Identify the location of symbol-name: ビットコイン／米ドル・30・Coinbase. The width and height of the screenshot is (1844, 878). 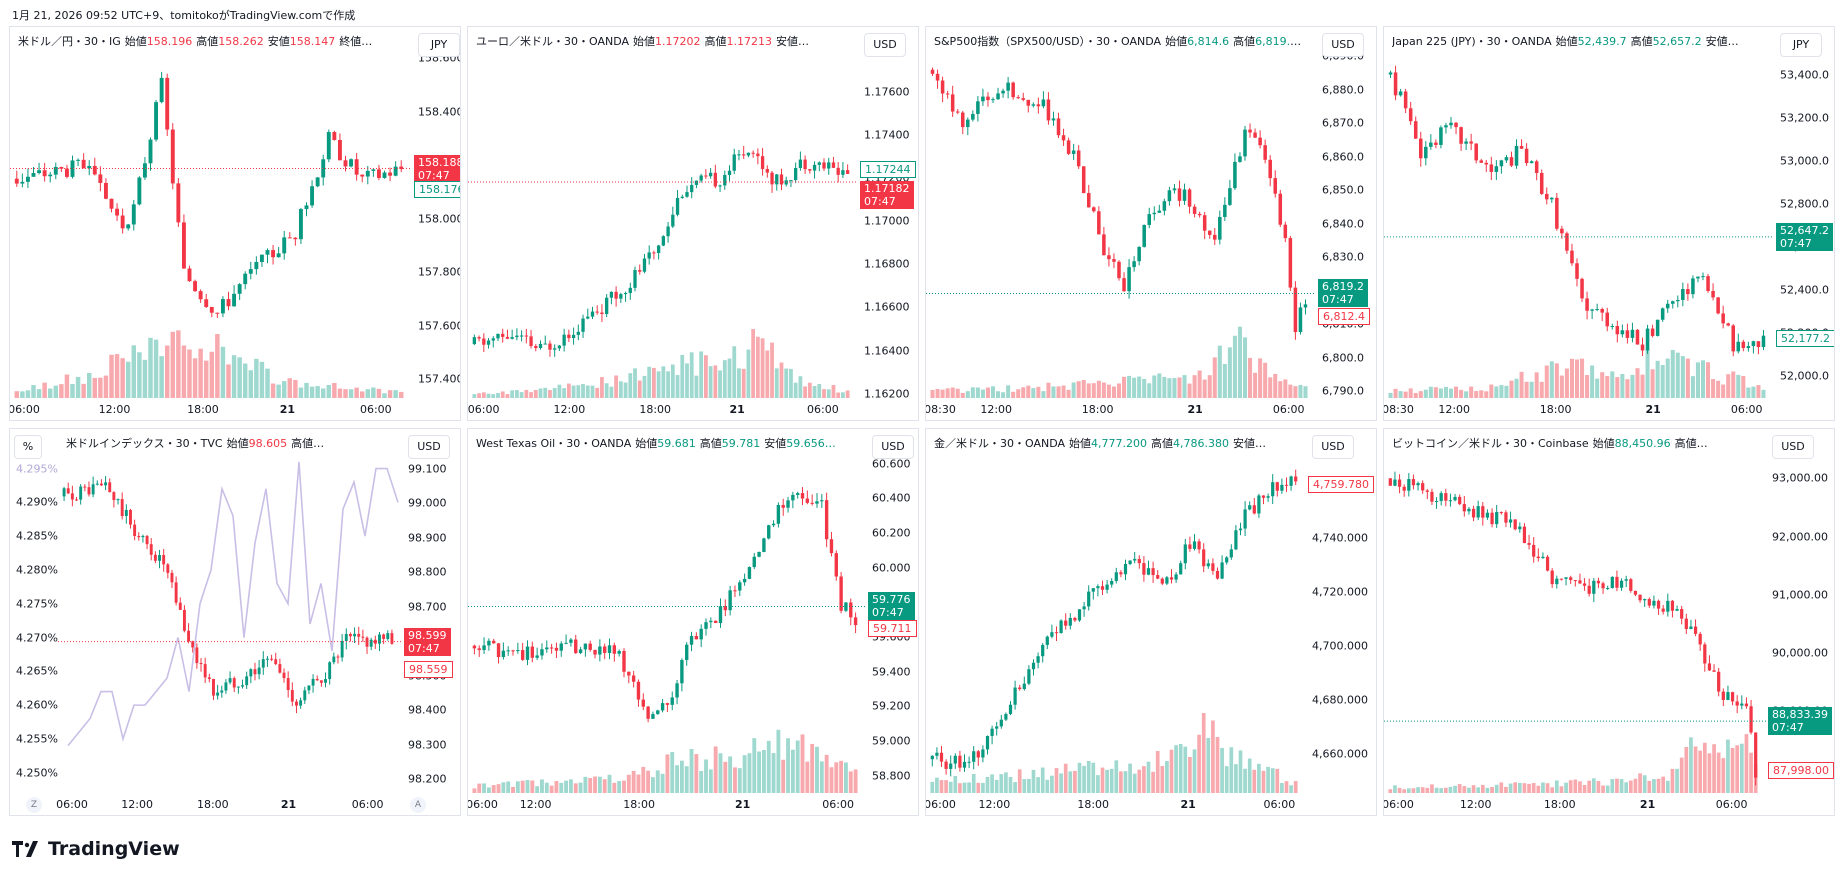
(1490, 443).